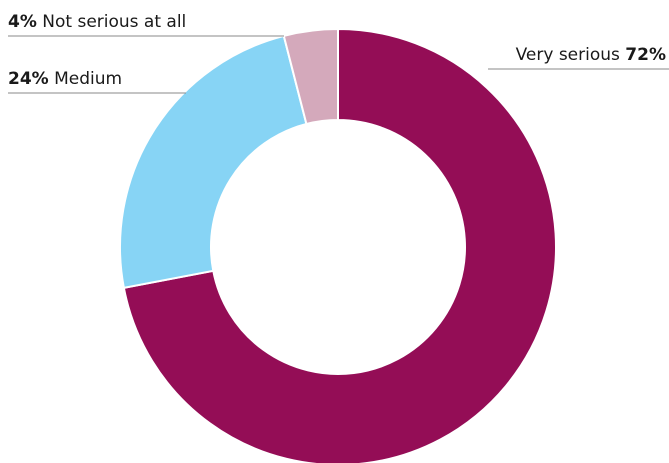 The image size is (669, 463). I want to click on label-very-serious: Very serious 72%, so click(591, 55).